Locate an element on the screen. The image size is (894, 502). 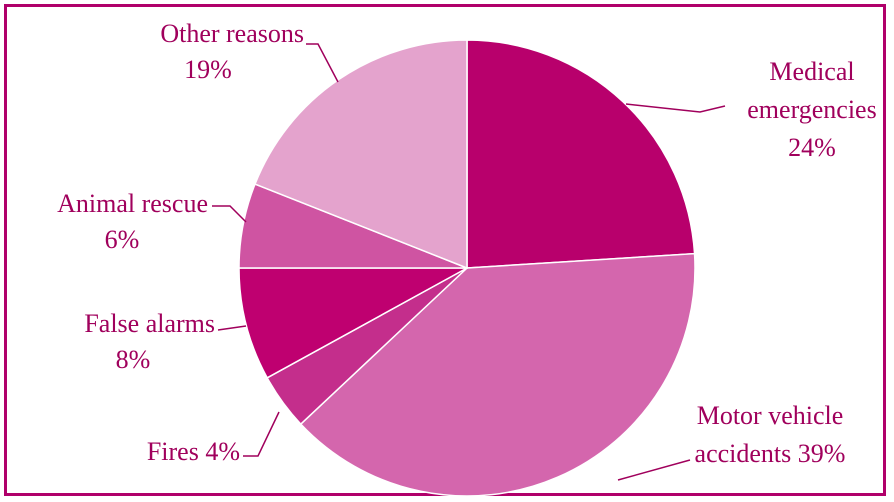
slice-label: emergencies is located at coordinates (811, 109).